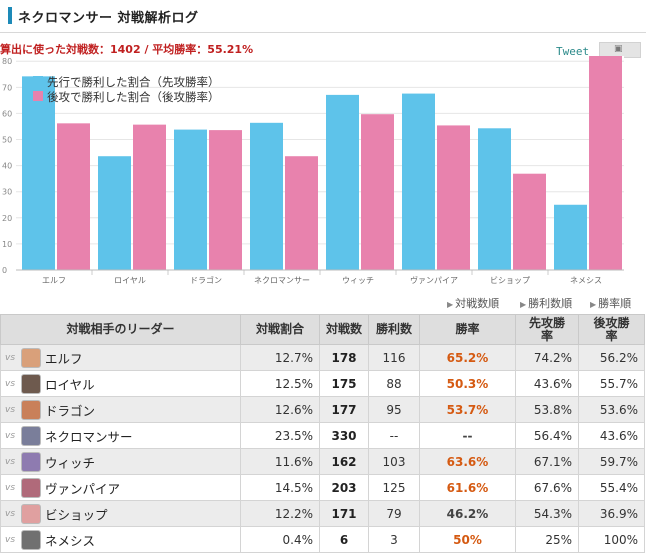 Image resolution: width=646 pixels, height=553 pixels. I want to click on leader-name: エルフ, so click(64, 358).